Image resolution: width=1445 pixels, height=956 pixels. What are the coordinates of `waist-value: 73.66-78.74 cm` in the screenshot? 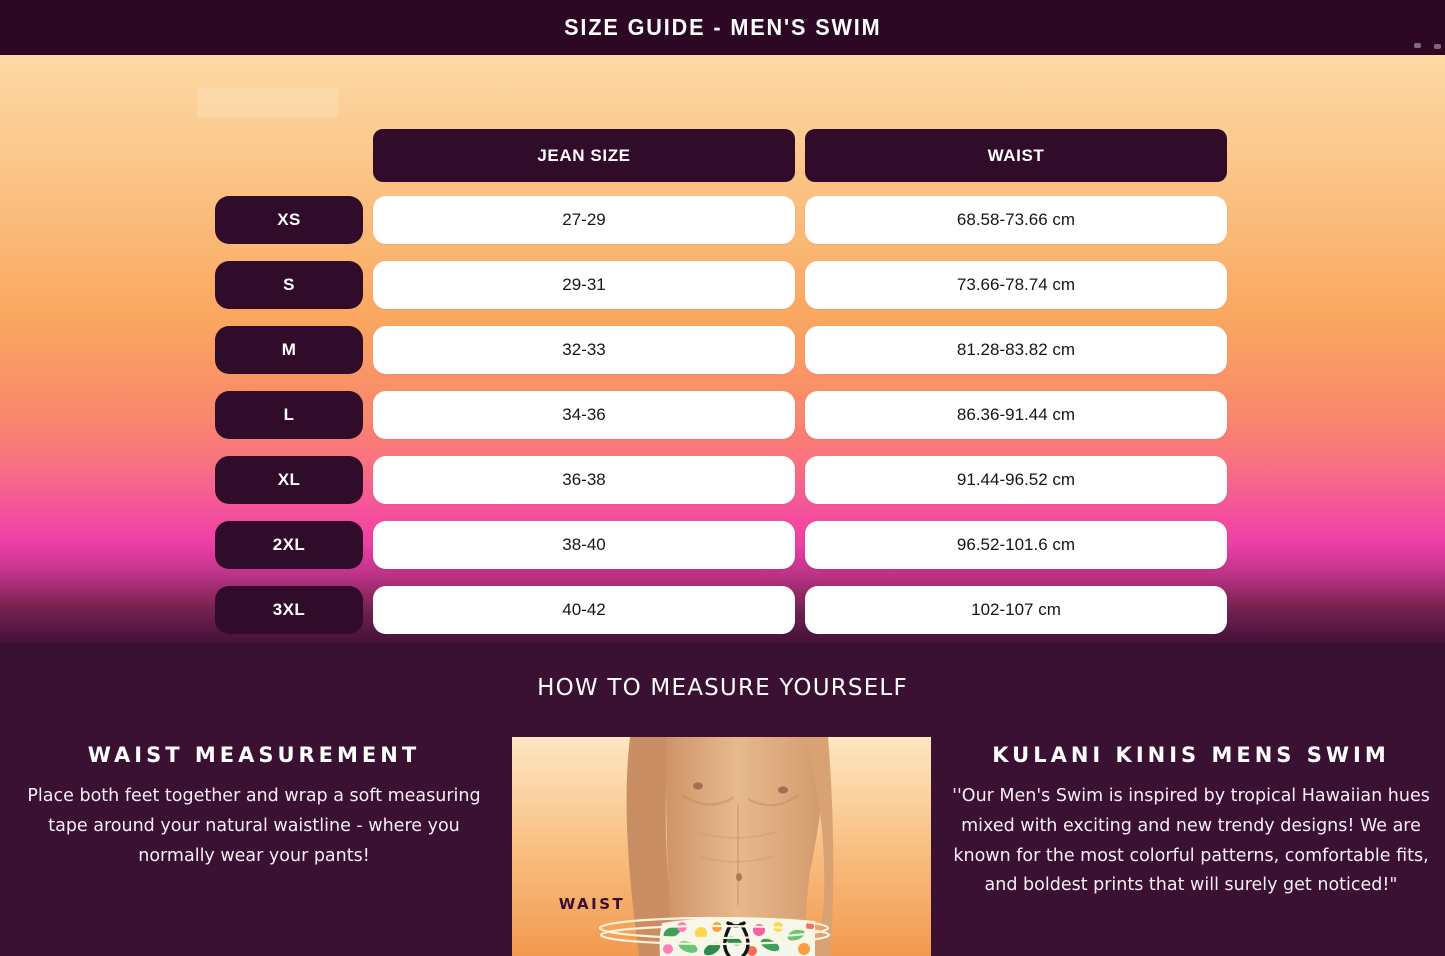 It's located at (1016, 285).